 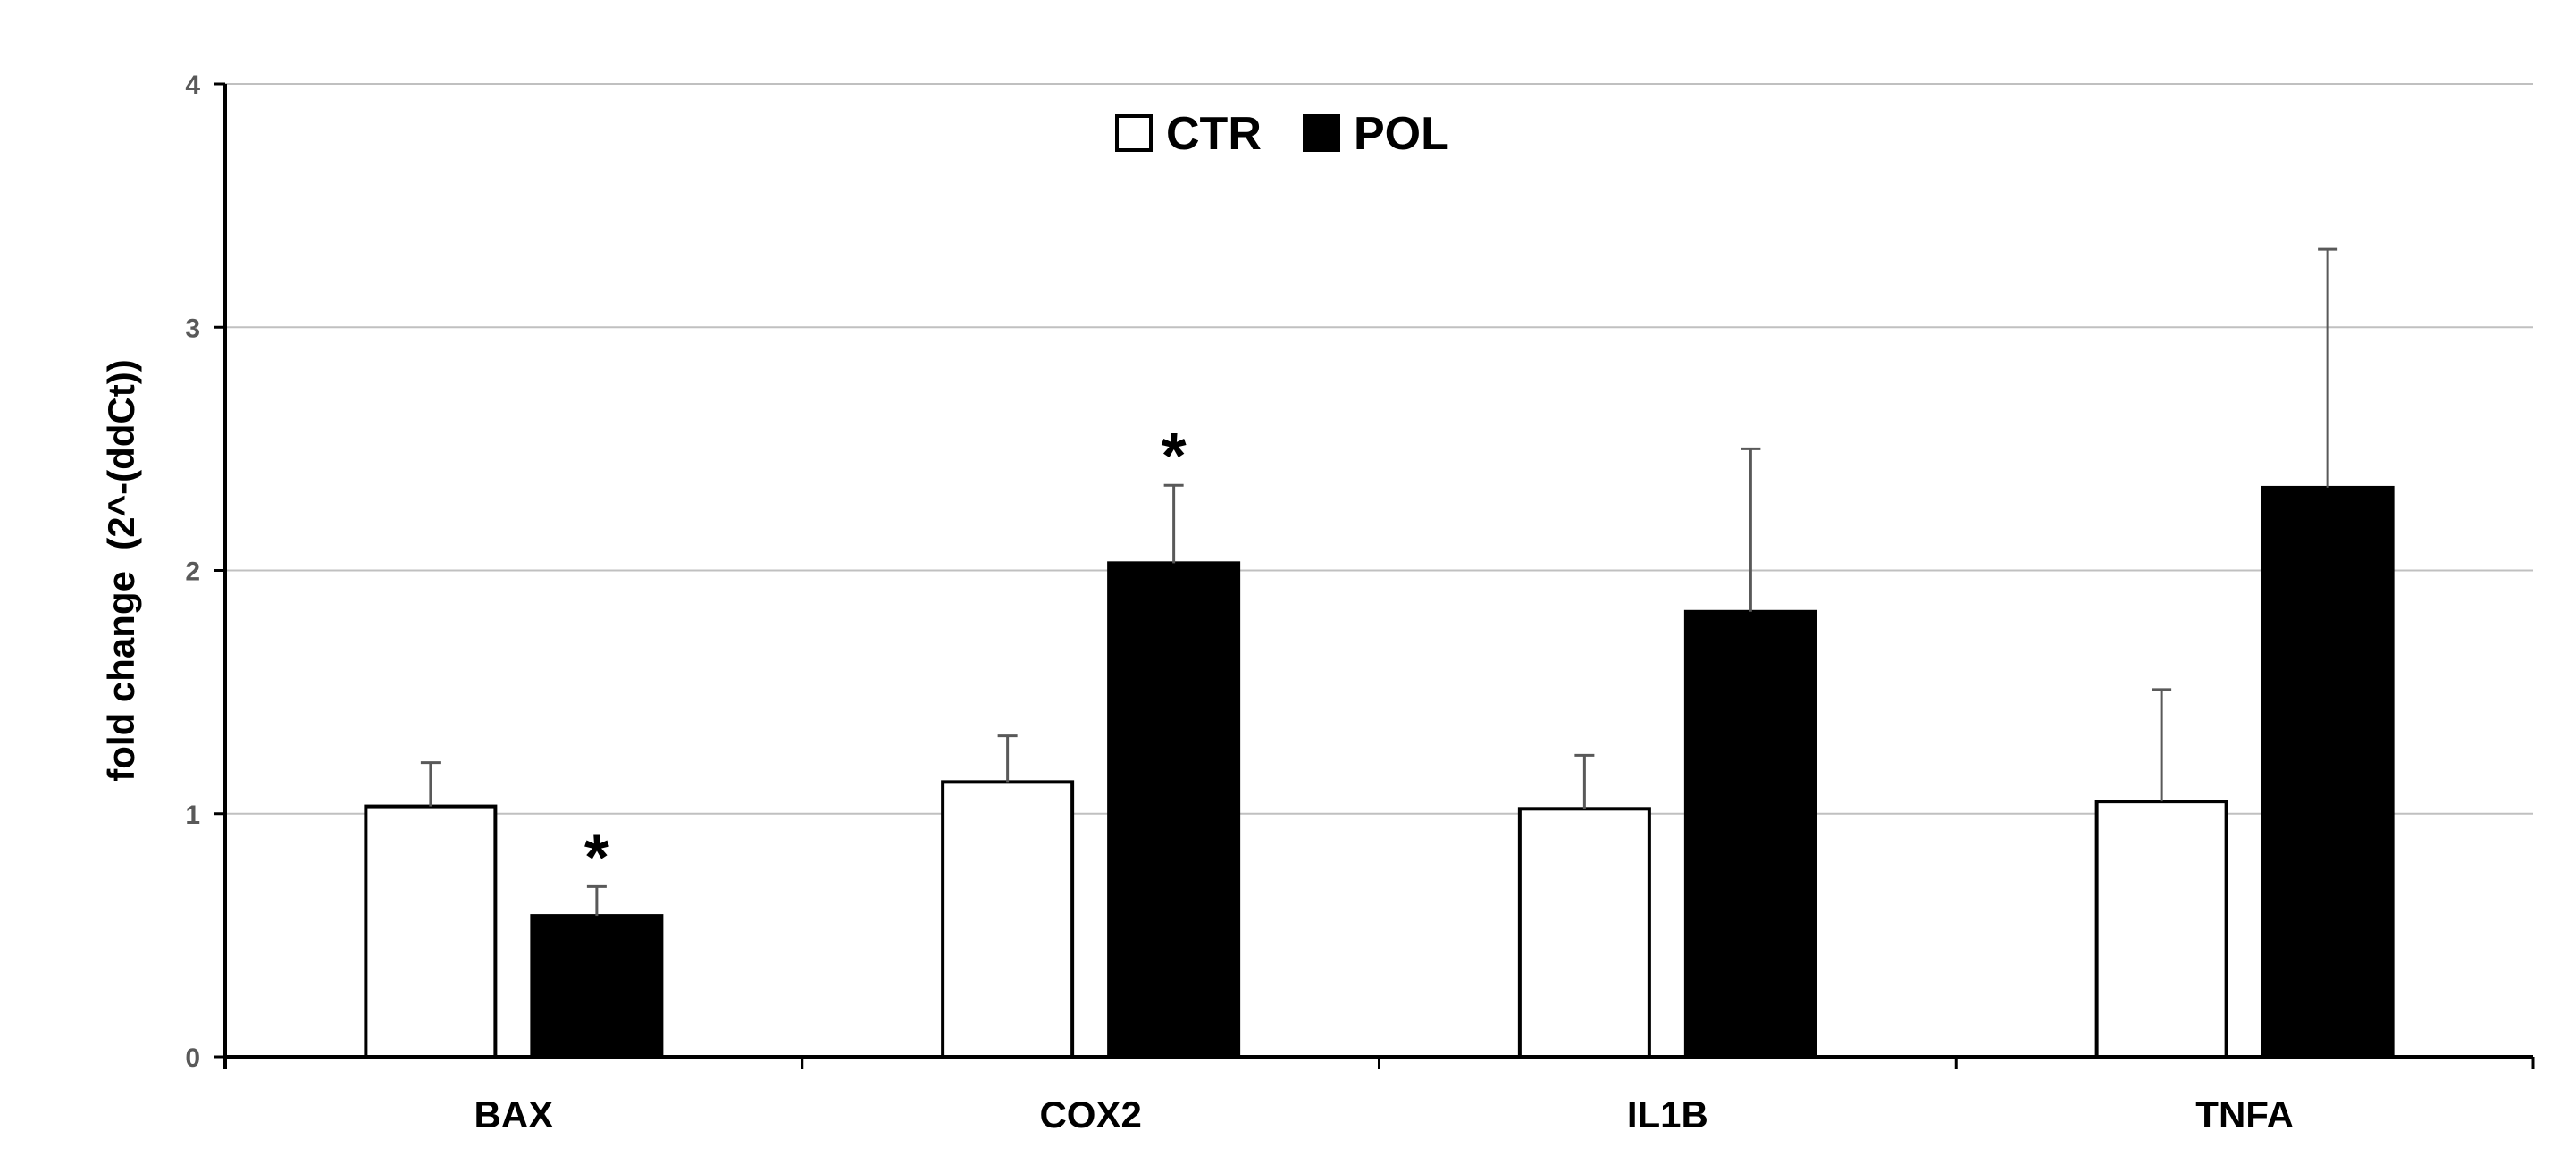 I want to click on bar-ctr-cox2, so click(x=1008, y=920).